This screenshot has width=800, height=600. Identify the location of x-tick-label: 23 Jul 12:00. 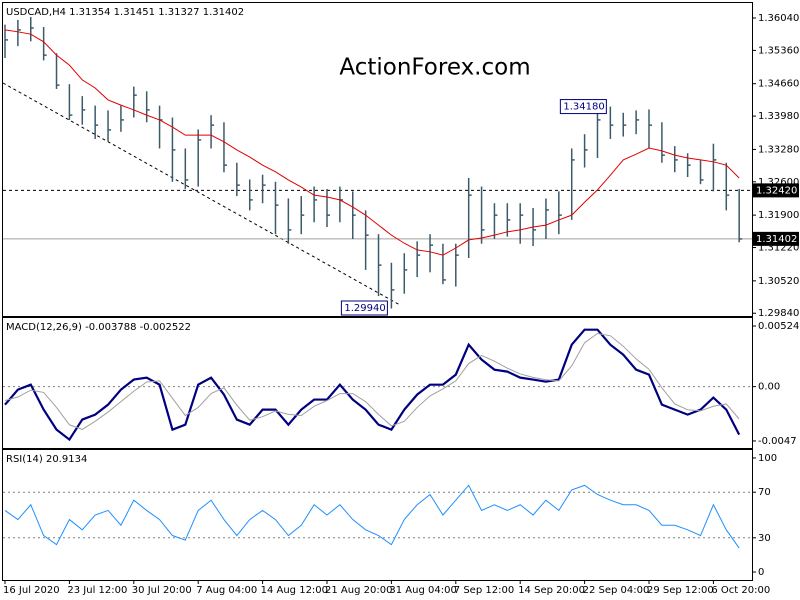
(97, 590).